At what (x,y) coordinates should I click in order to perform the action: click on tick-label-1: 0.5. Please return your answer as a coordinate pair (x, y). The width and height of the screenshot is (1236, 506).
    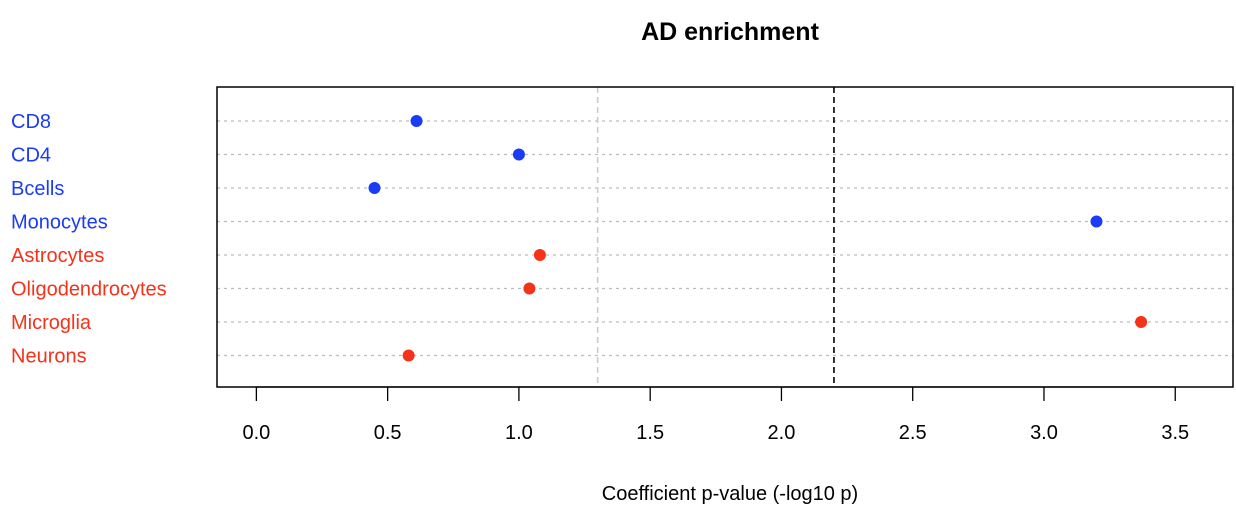
    Looking at the image, I should click on (388, 433).